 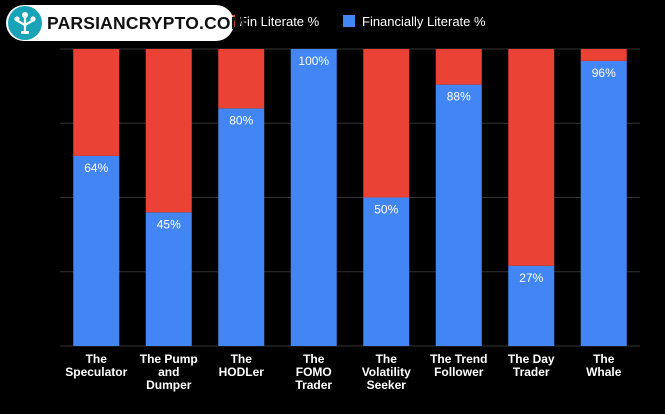 What do you see at coordinates (459, 97) in the screenshot?
I see `data-label: 88%` at bounding box center [459, 97].